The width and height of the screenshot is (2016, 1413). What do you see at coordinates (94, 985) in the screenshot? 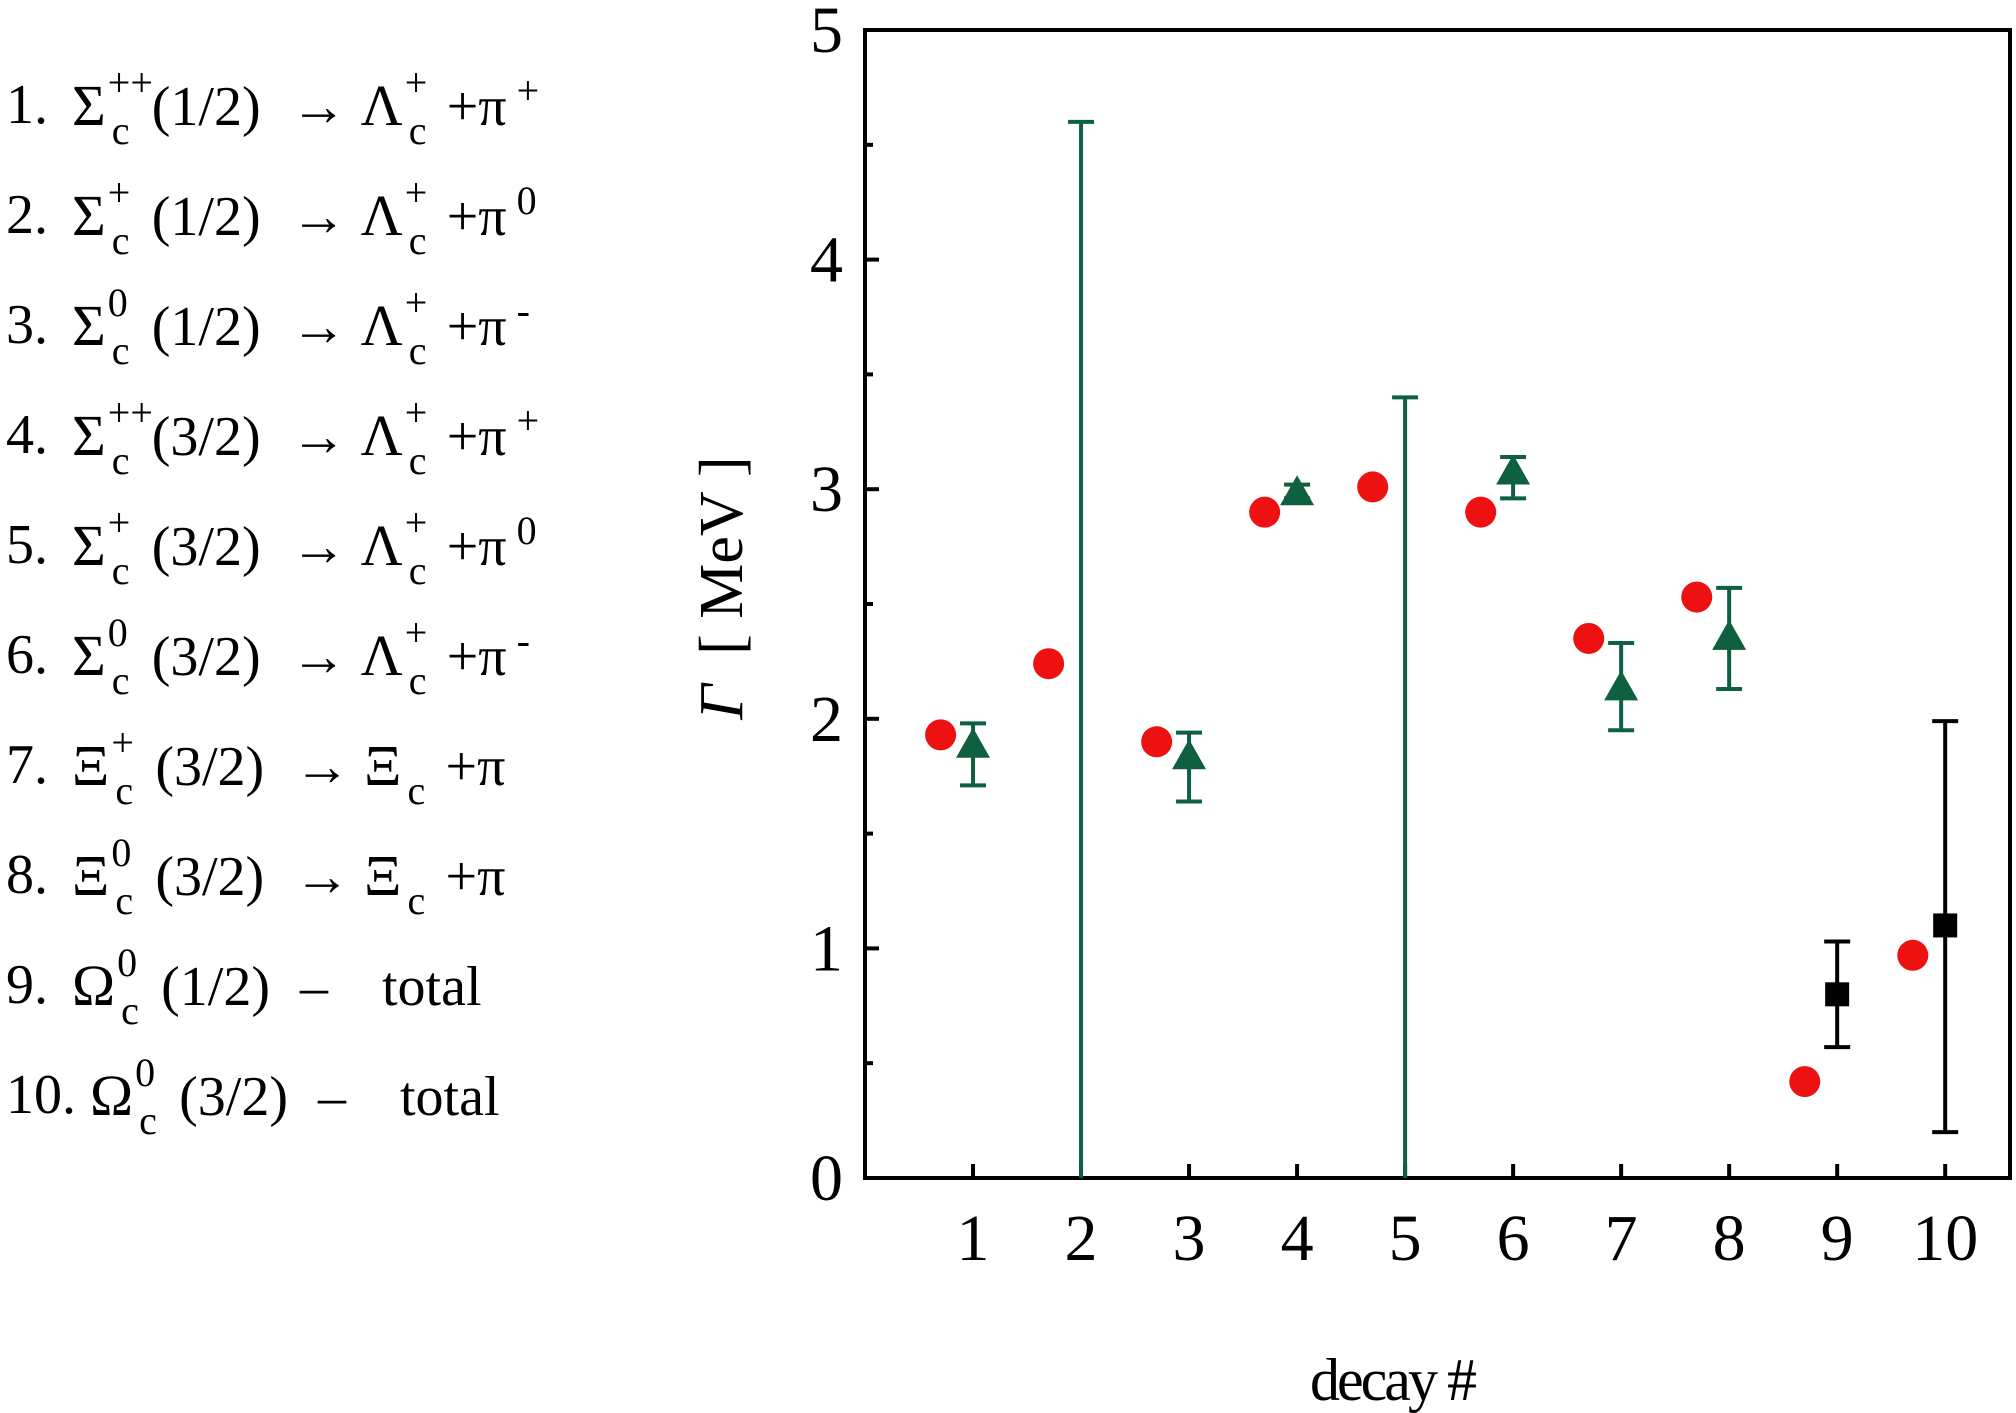
I see `parent-symbol: Ω` at bounding box center [94, 985].